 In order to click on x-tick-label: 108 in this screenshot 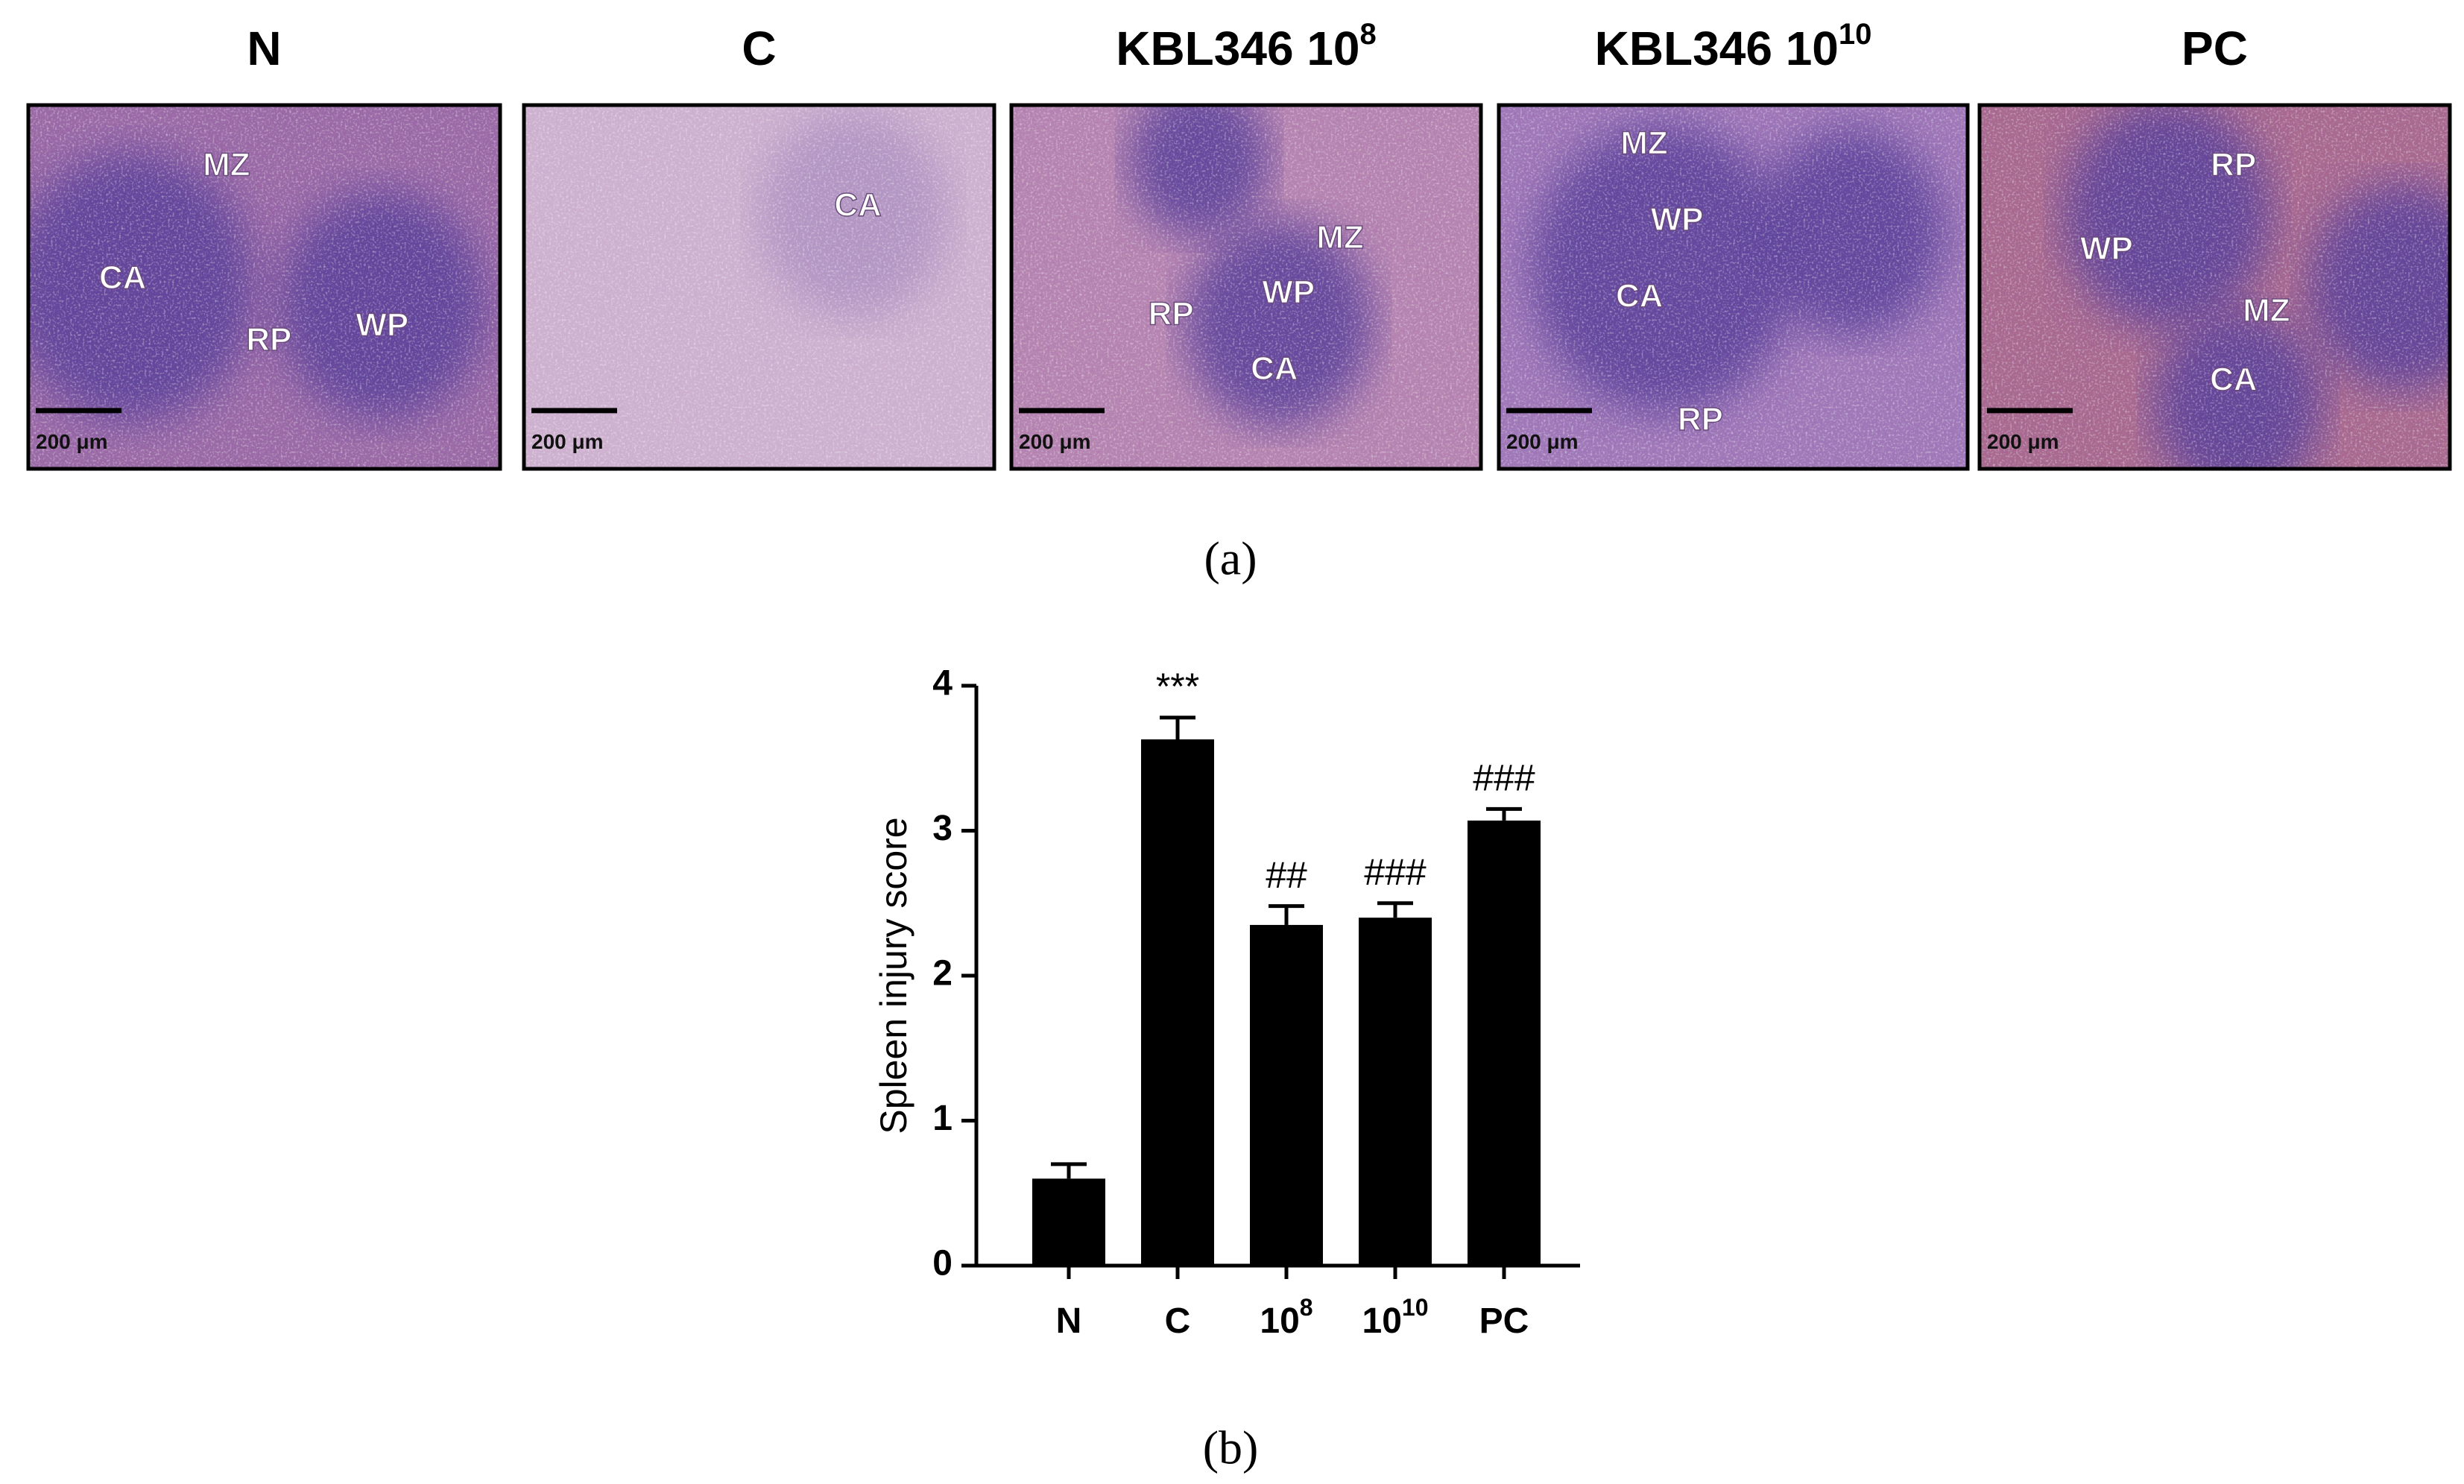, I will do `click(1286, 1317)`.